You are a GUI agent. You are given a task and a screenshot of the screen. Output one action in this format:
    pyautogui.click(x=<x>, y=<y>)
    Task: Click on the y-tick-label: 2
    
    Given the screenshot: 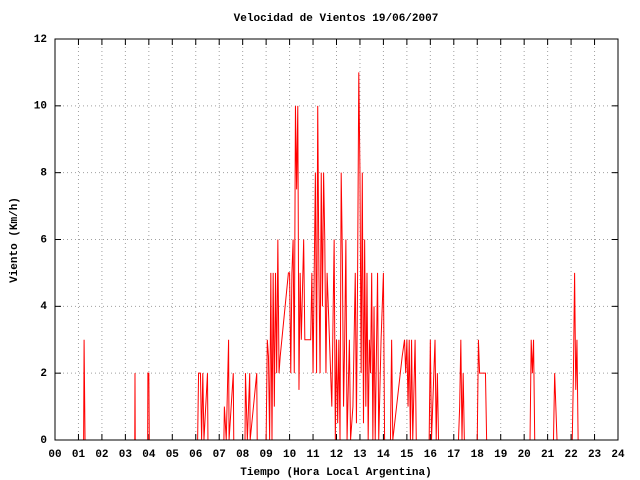 What is the action you would take?
    pyautogui.click(x=43, y=374)
    